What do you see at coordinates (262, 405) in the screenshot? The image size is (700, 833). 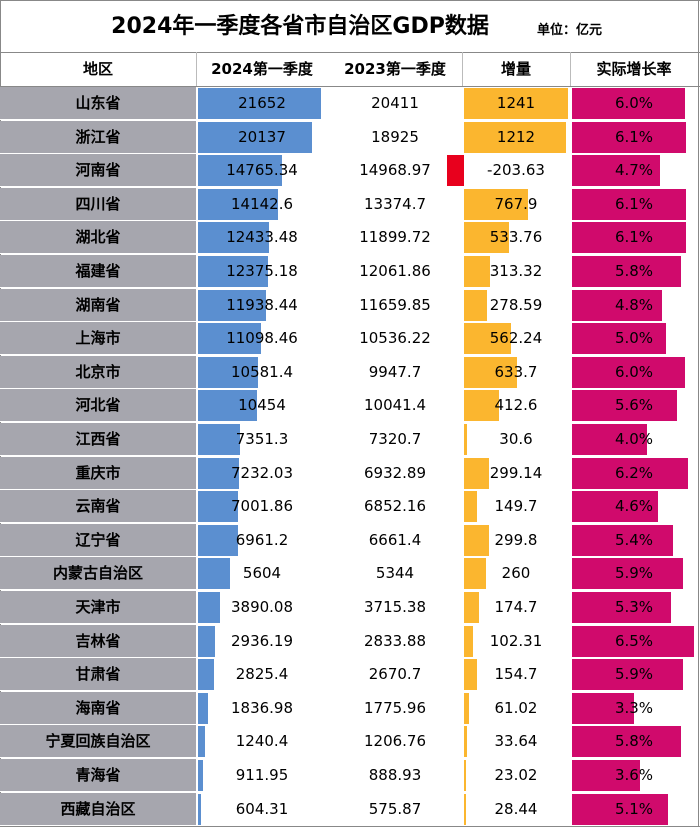 I see `q2024-value: 10454` at bounding box center [262, 405].